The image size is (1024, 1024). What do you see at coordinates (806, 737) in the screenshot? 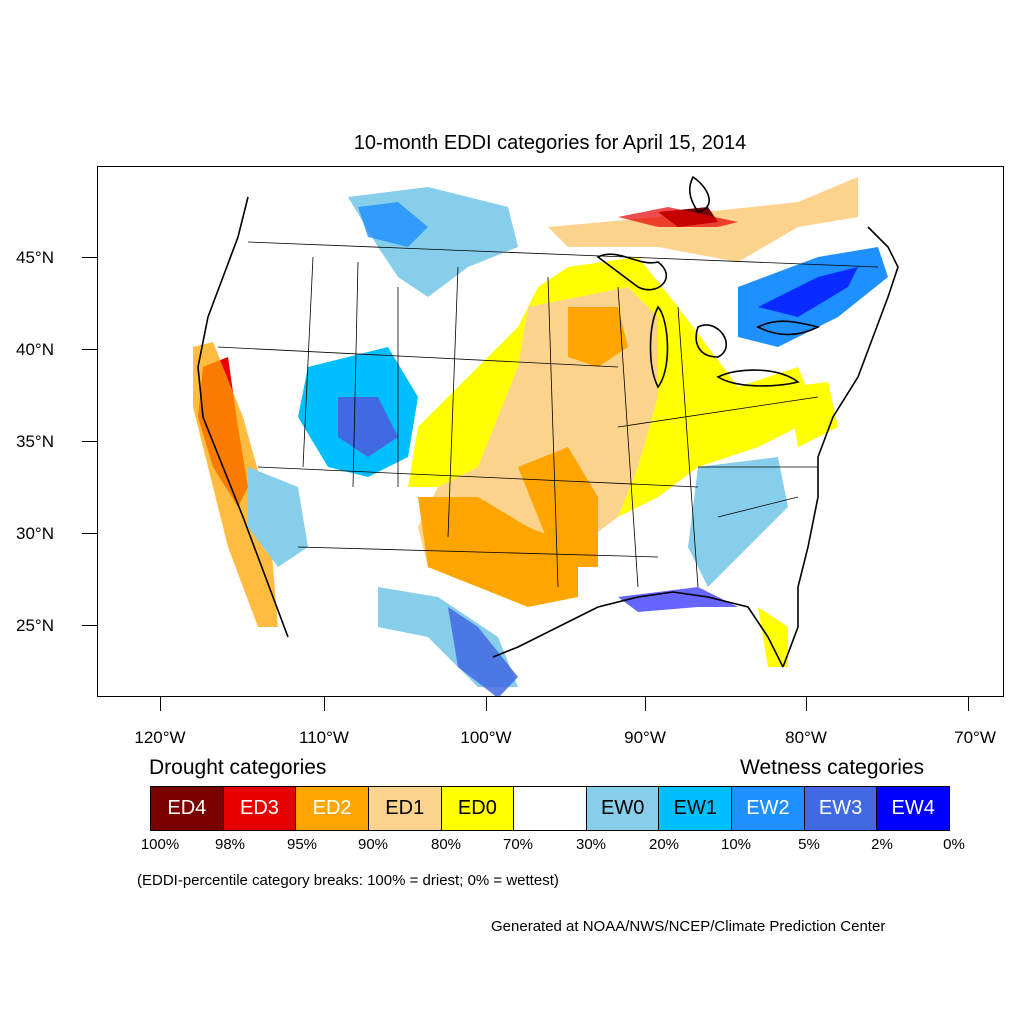
I see `lon-label-80: 80°W` at bounding box center [806, 737].